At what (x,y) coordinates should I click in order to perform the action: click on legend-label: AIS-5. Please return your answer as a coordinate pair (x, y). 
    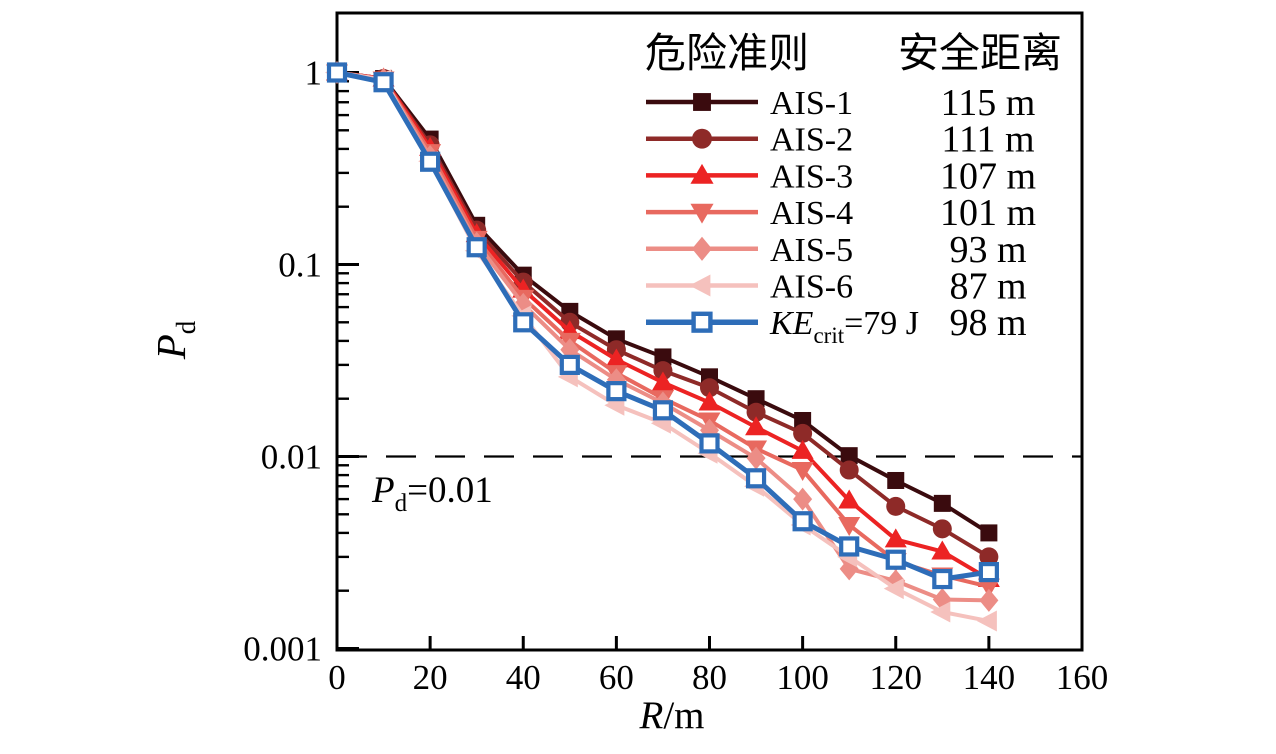
    Looking at the image, I should click on (811, 250).